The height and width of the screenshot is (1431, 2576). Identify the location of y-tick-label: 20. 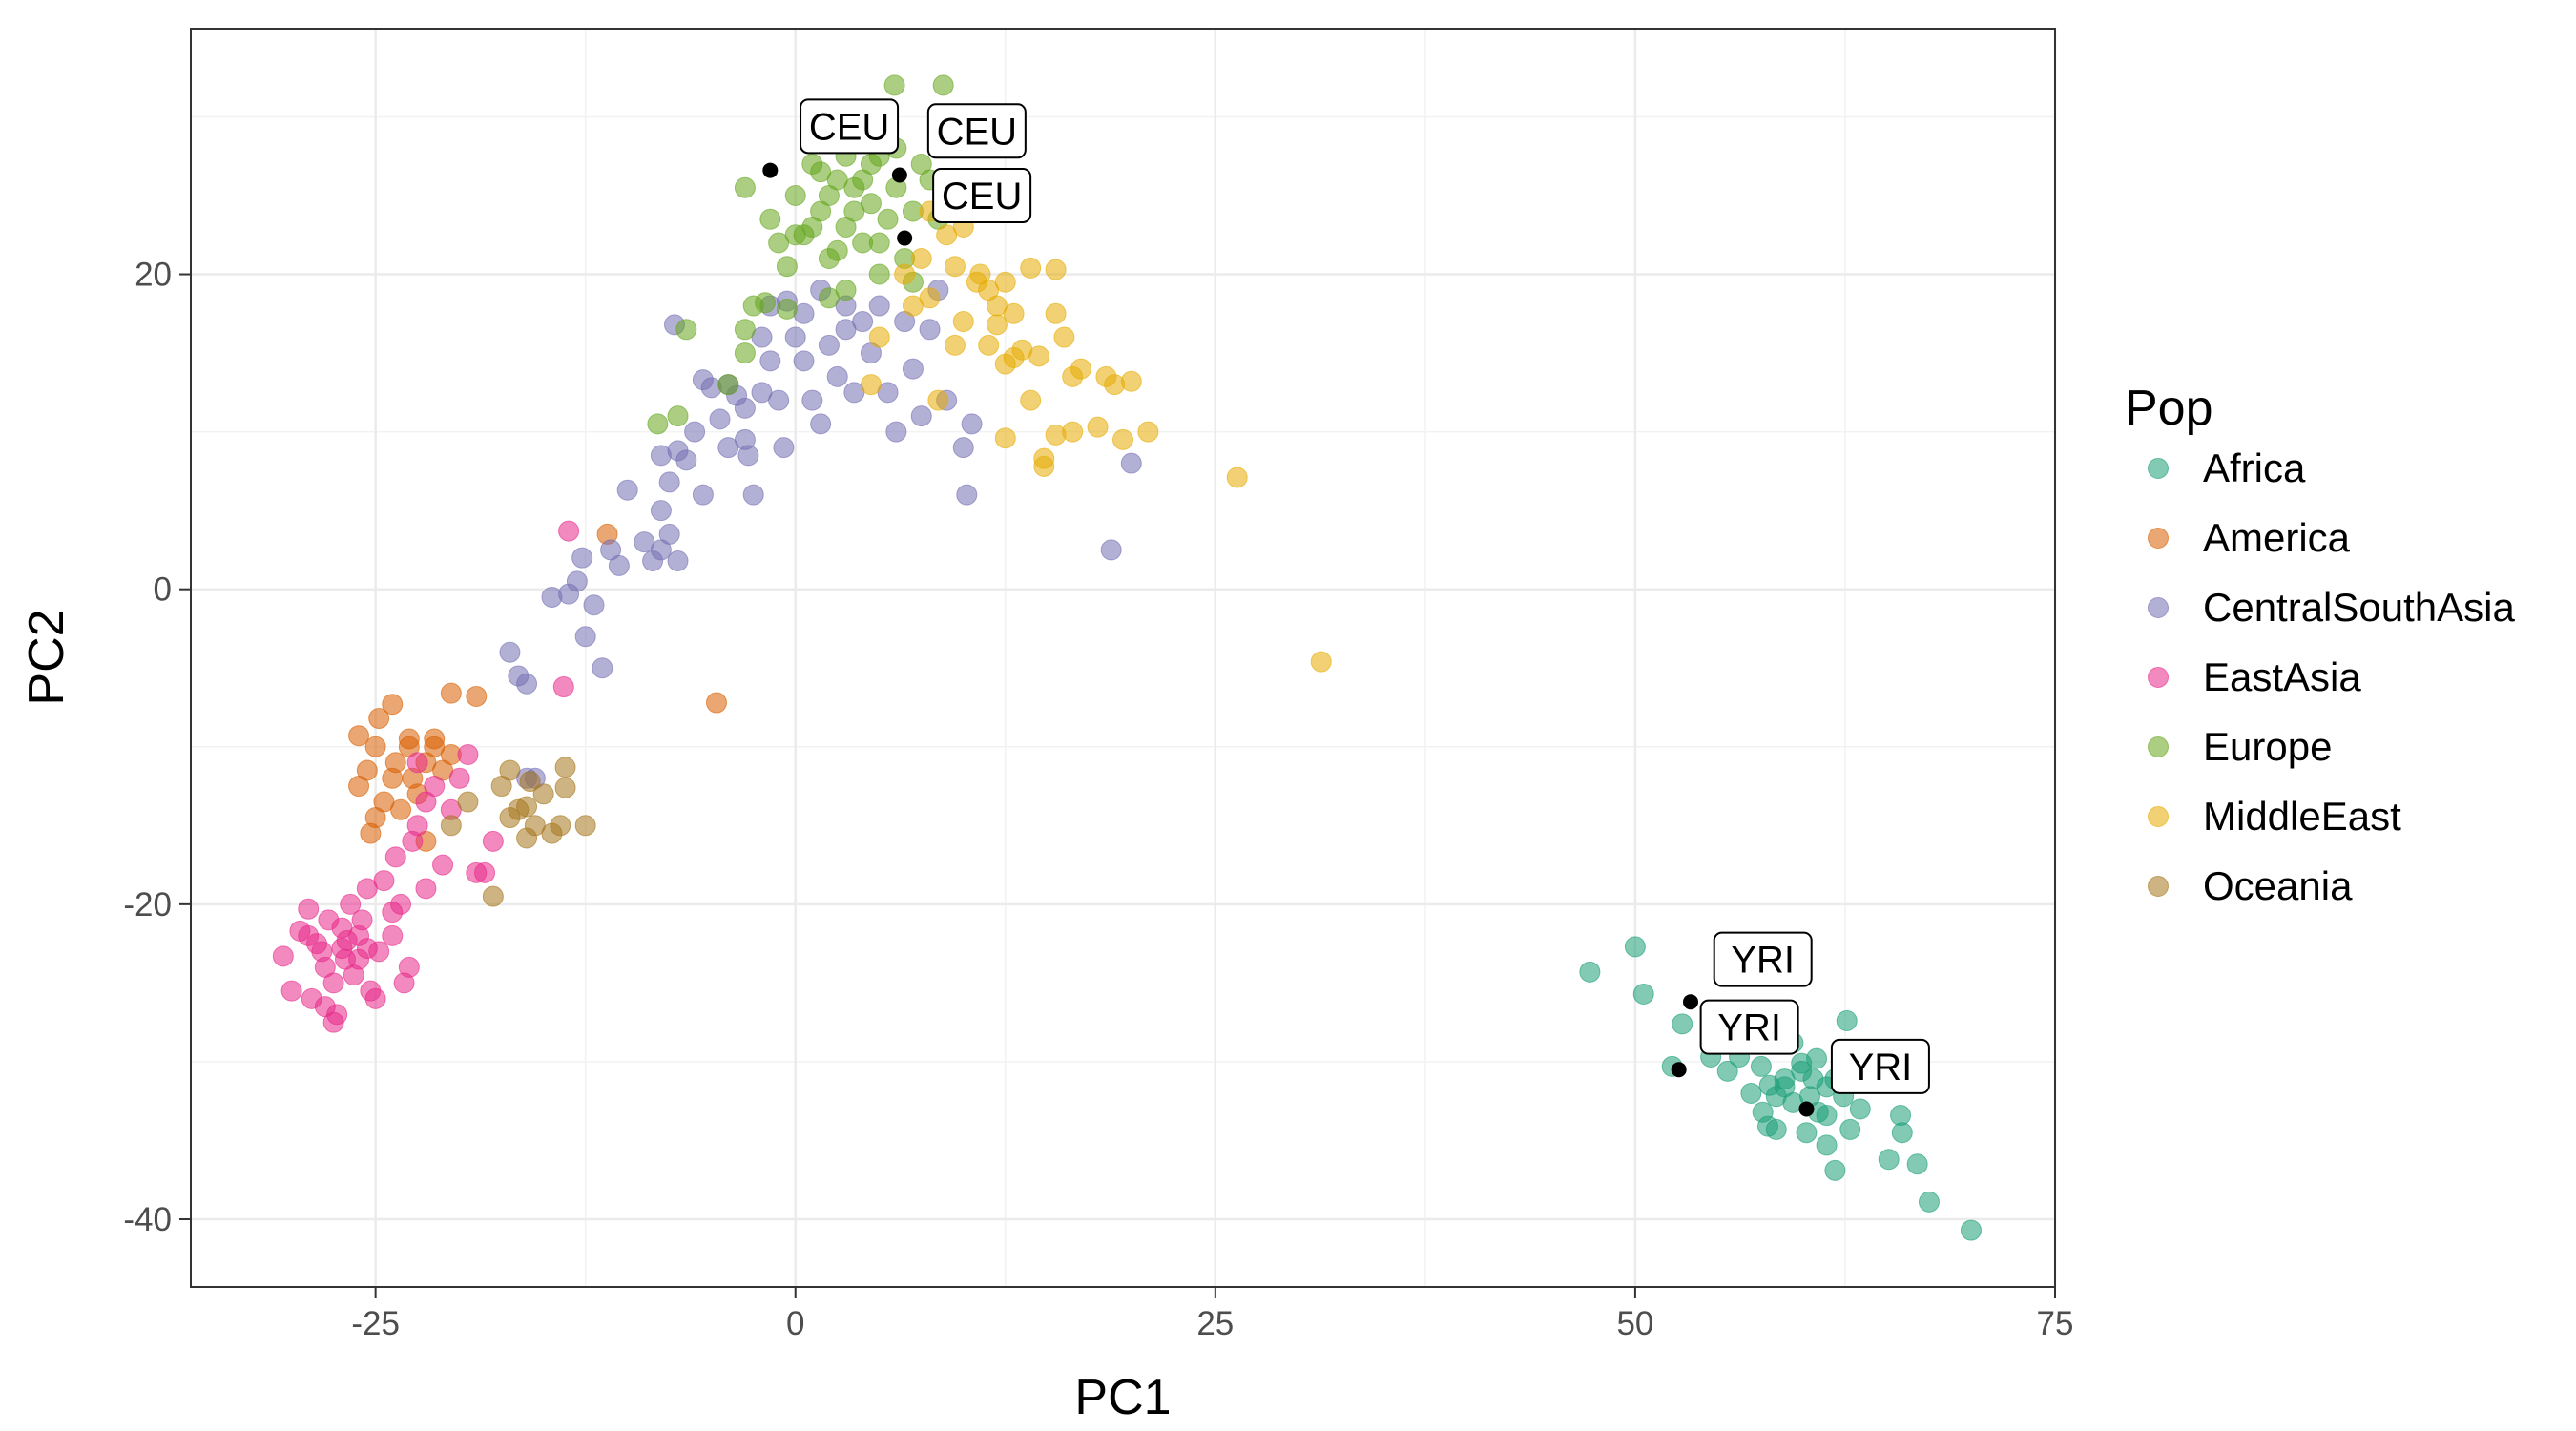
(153, 275).